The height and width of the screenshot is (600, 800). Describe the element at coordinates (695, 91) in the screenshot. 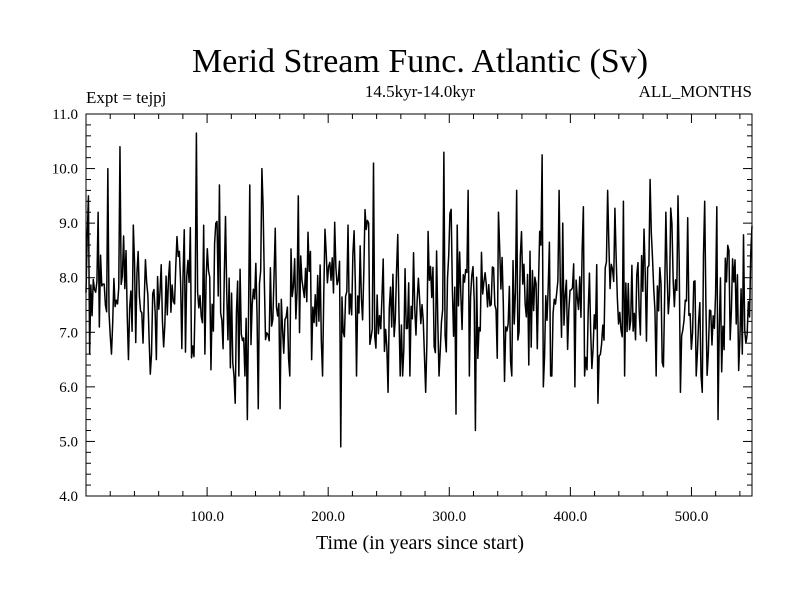

I see `months-label: ALL_MONTHS` at that location.